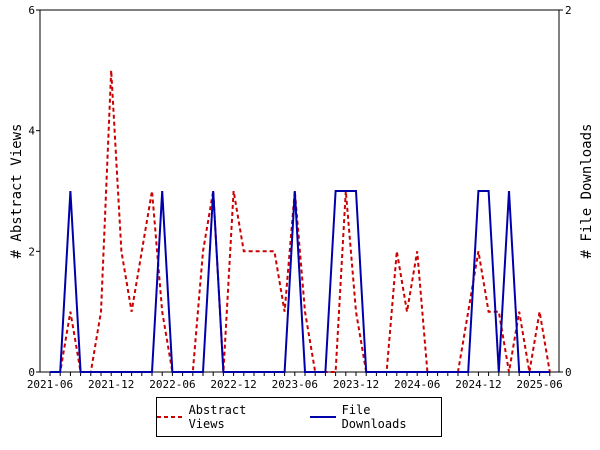 Image resolution: width=600 pixels, height=450 pixels. I want to click on legend-swatch-abstract-views, so click(170, 417).